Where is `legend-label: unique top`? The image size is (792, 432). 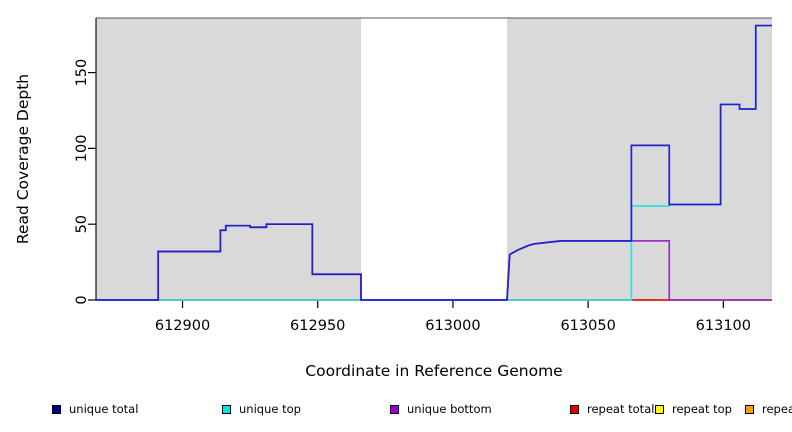 legend-label: unique top is located at coordinates (270, 409).